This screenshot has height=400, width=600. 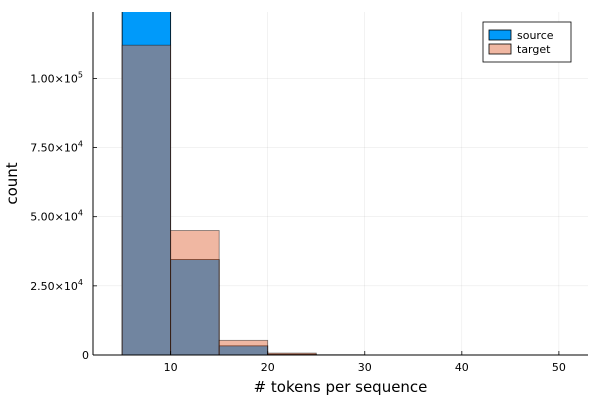 What do you see at coordinates (559, 367) in the screenshot?
I see `x-tick-label: 50` at bounding box center [559, 367].